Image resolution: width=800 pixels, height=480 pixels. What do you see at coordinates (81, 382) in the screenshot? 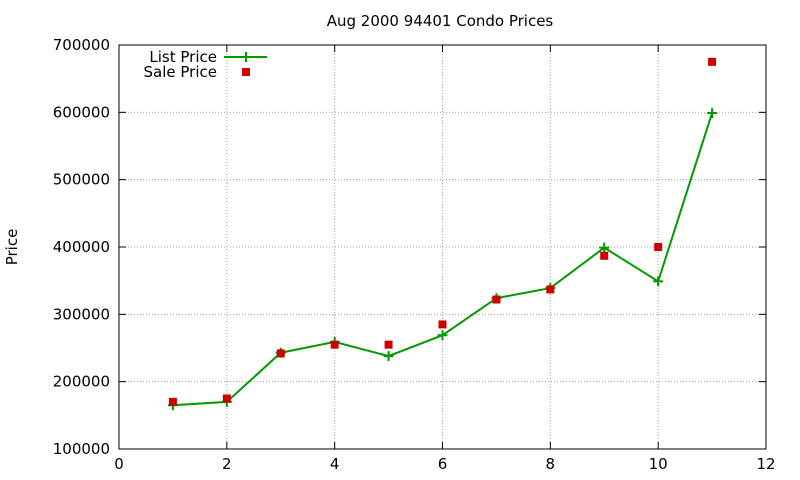
I see `y-tick-label: 200000` at bounding box center [81, 382].